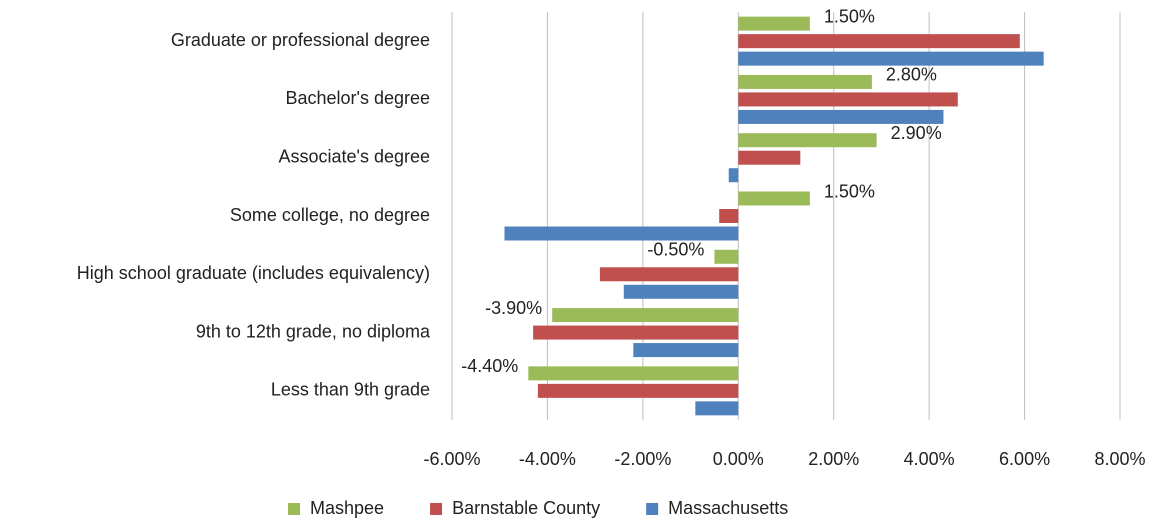 The image size is (1166, 521). Describe the element at coordinates (354, 156) in the screenshot. I see `category-label: Associate's degree` at that location.